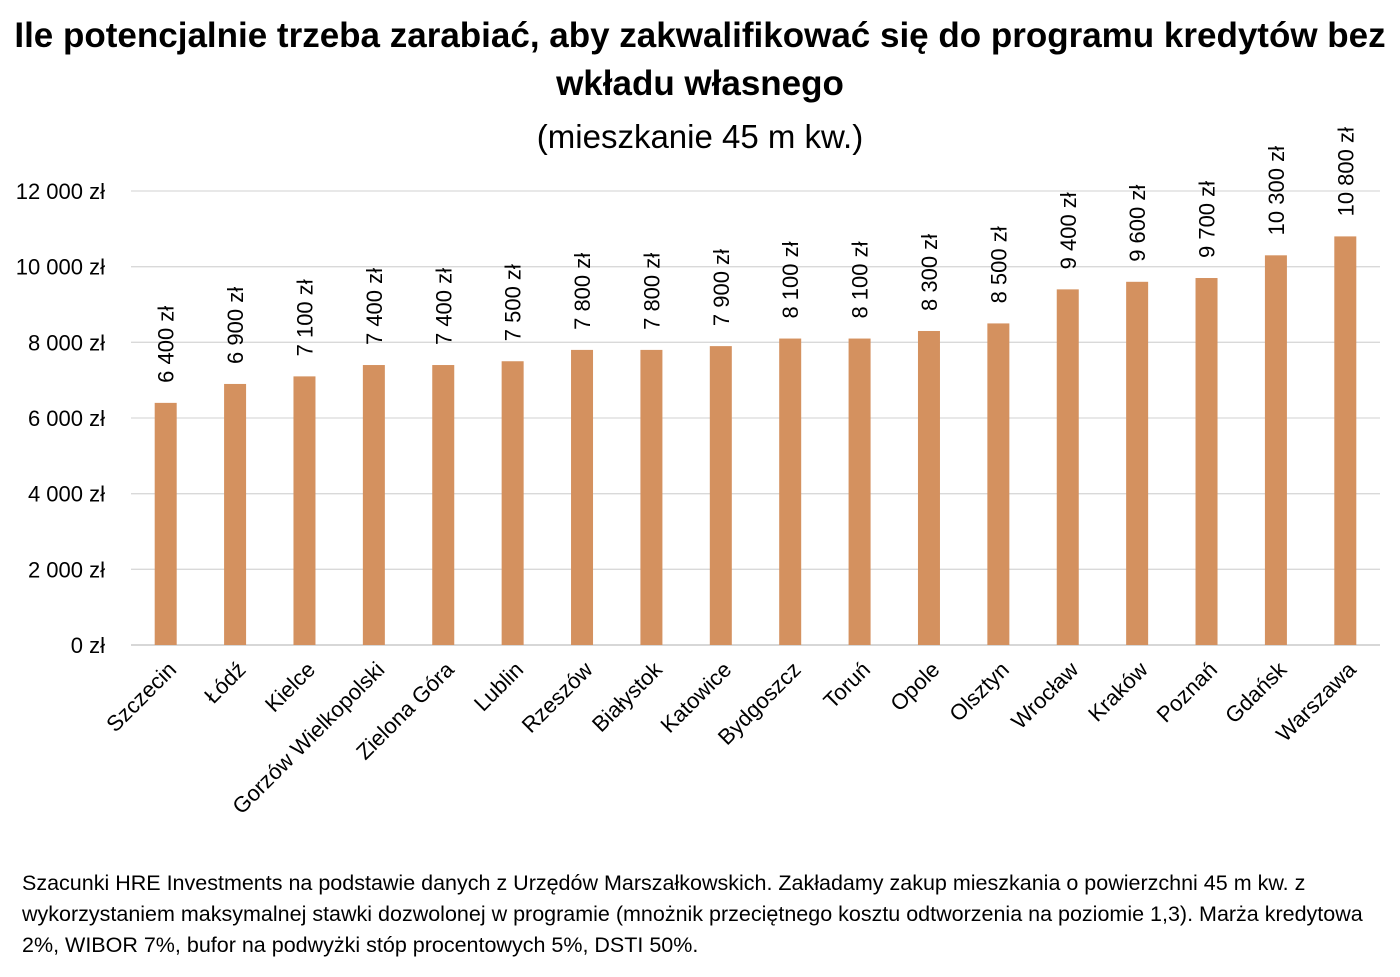 The width and height of the screenshot is (1400, 977). Describe the element at coordinates (627, 696) in the screenshot. I see `x-tick-label: Białystok` at that location.